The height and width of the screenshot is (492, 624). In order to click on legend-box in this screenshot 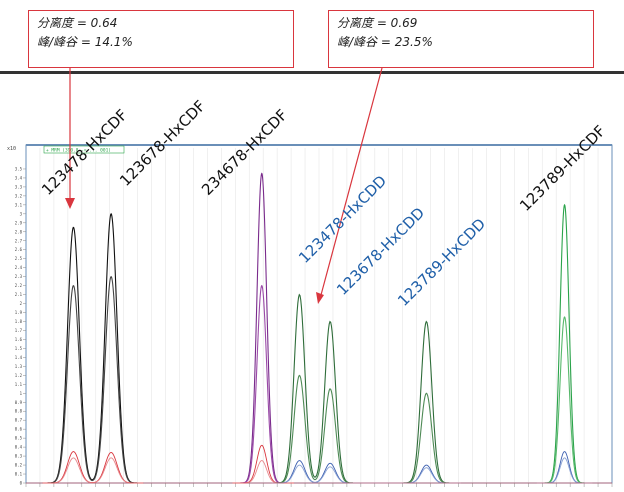, I will do `click(84, 149)`.